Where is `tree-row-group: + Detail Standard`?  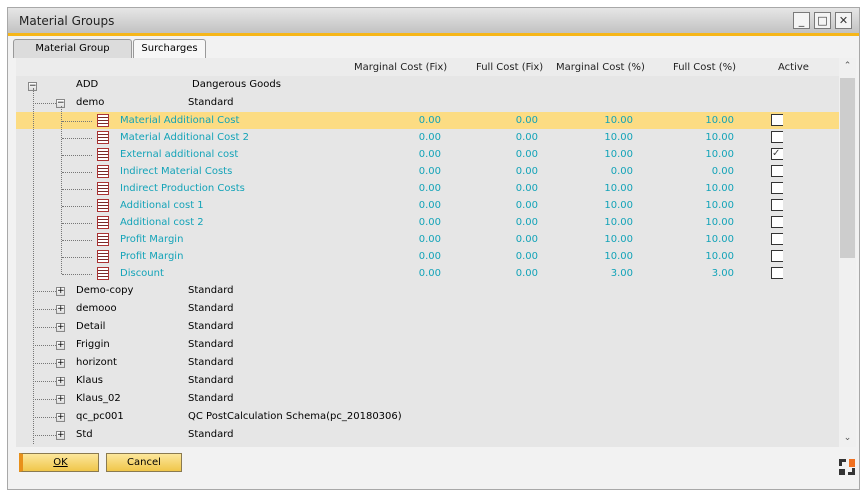
tree-row-group: + Detail Standard is located at coordinates (427, 327).